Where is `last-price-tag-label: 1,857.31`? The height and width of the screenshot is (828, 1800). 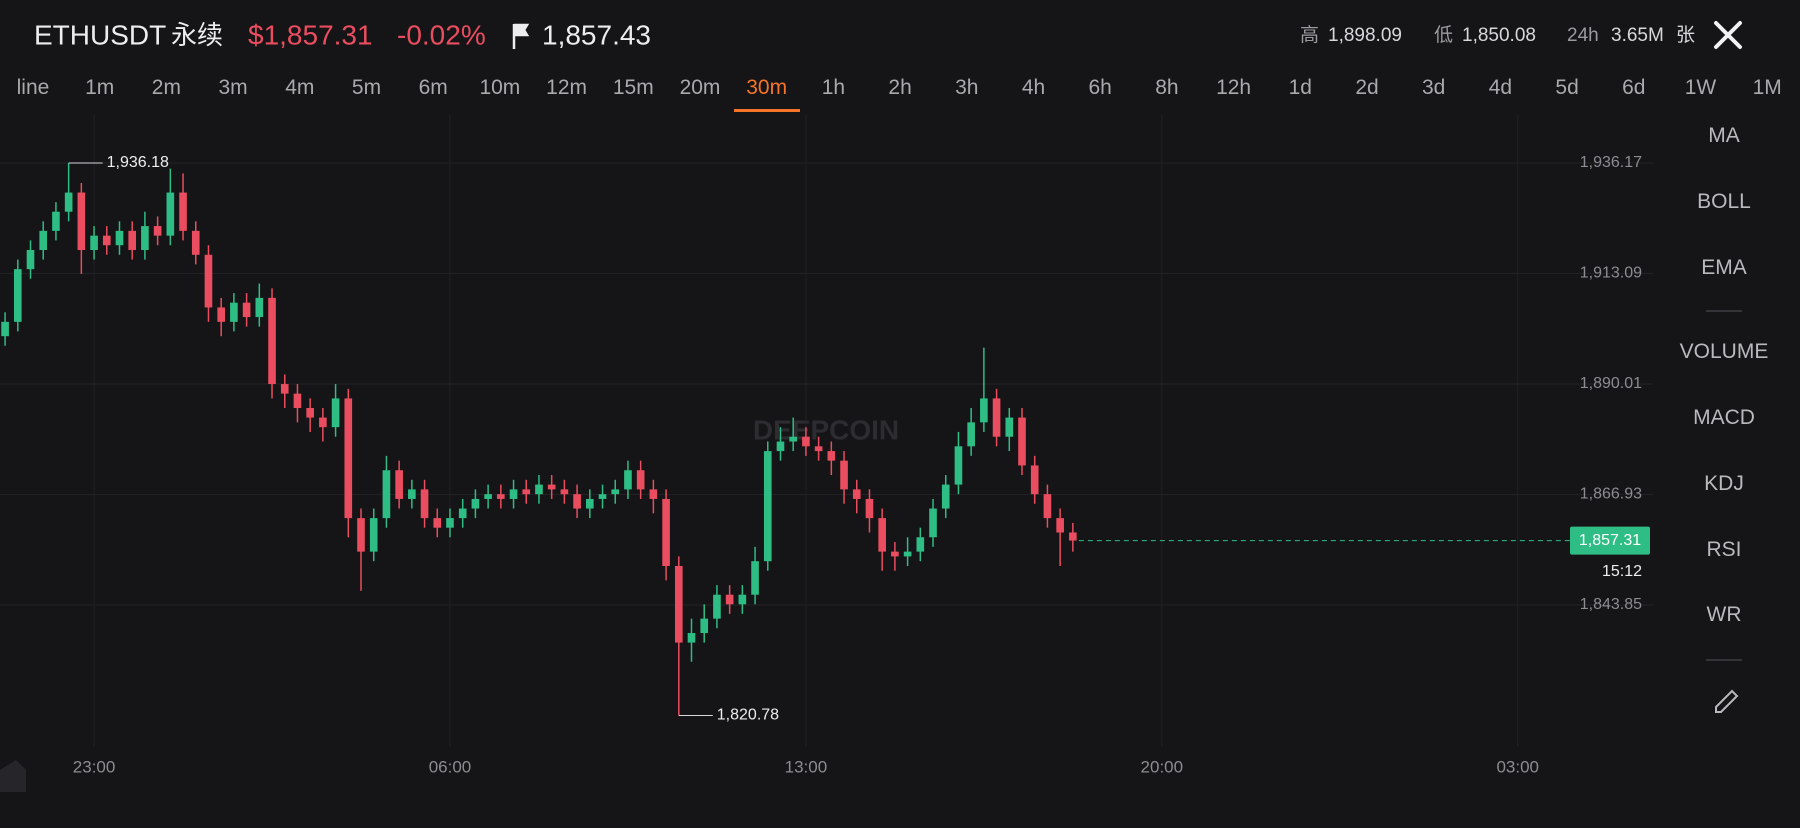 last-price-tag-label: 1,857.31 is located at coordinates (1610, 540).